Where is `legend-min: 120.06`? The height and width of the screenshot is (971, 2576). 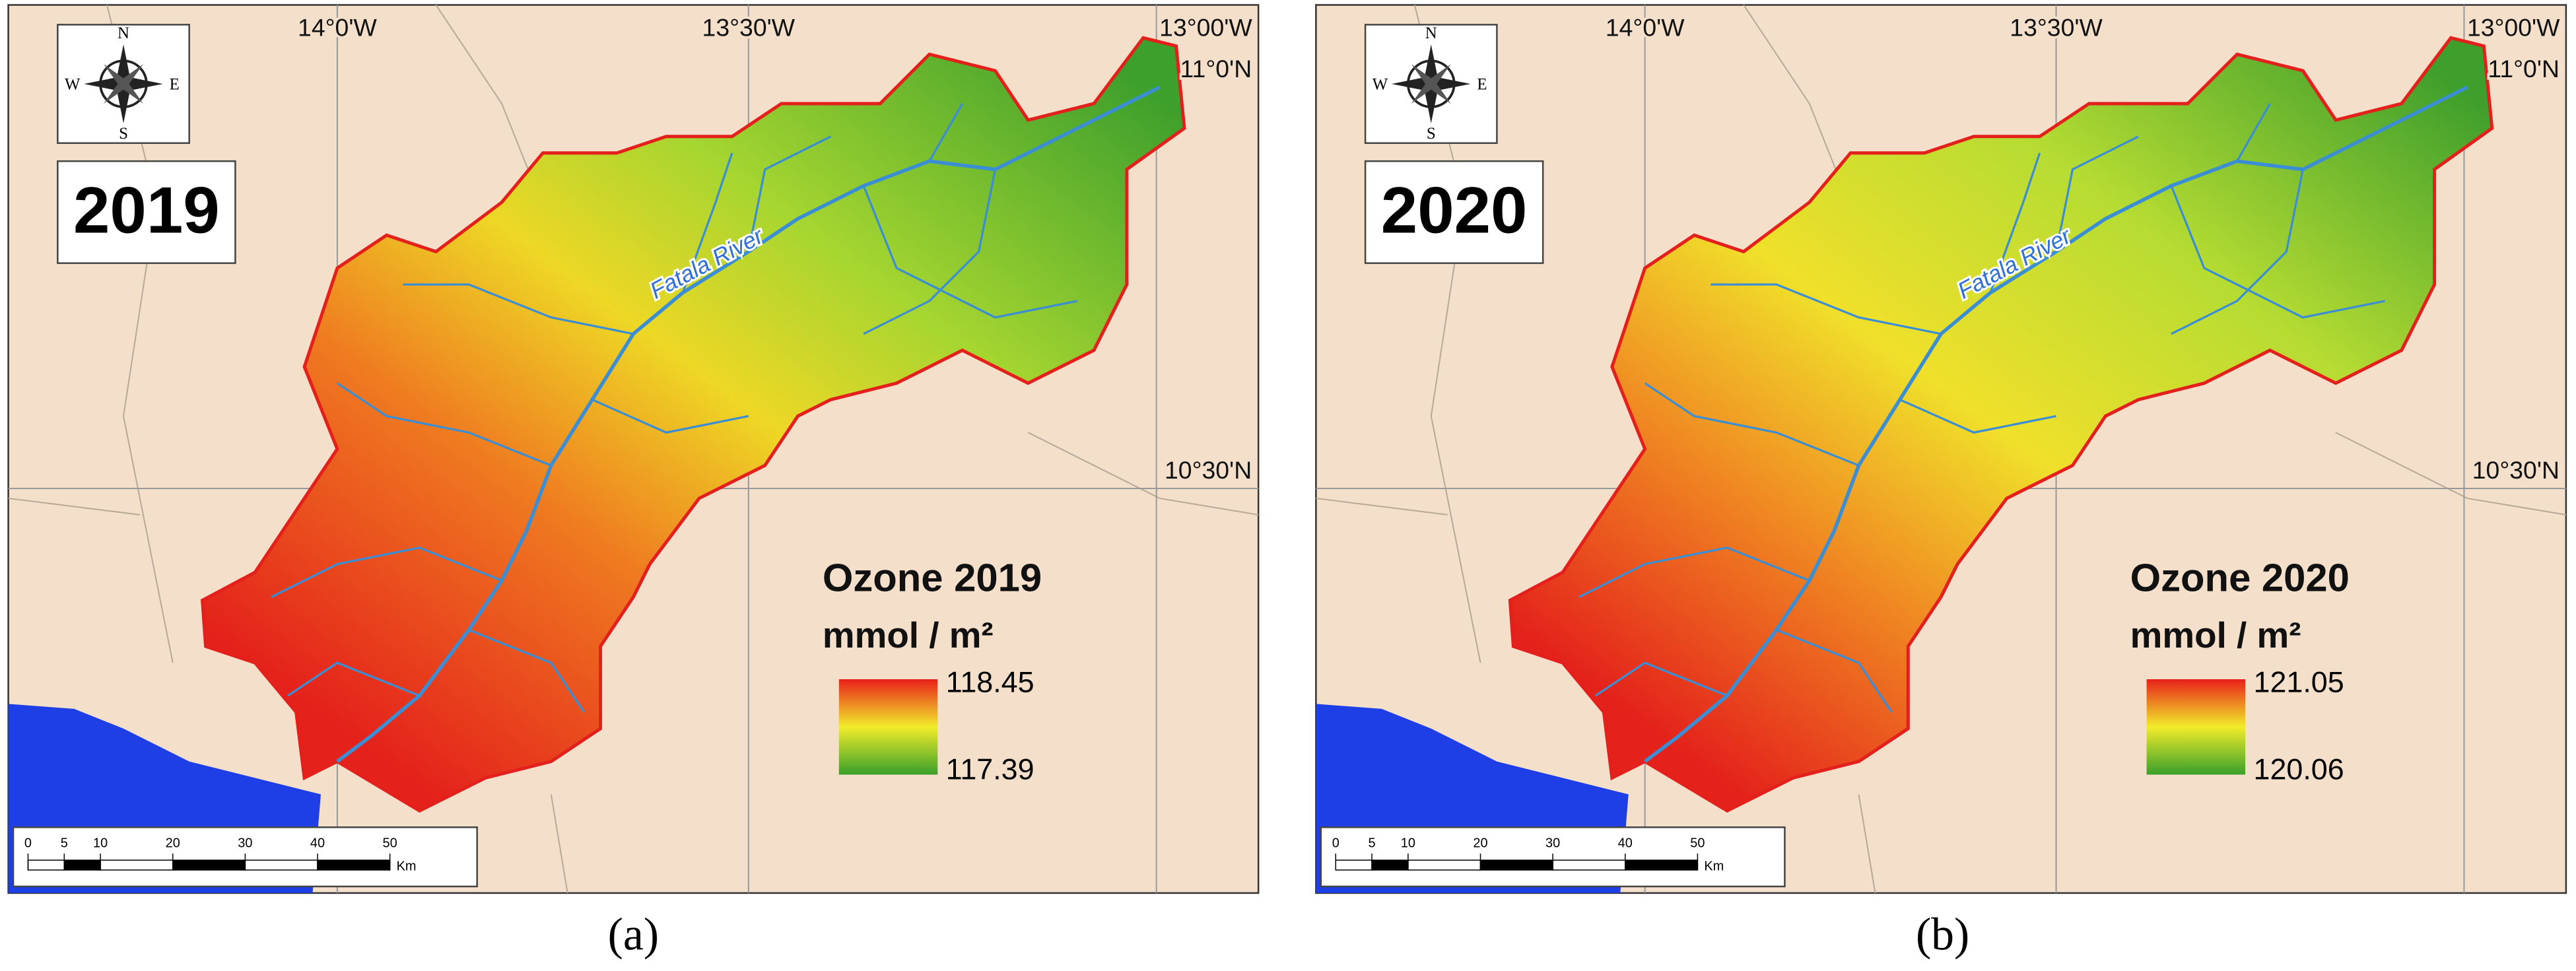
legend-min: 120.06 is located at coordinates (2299, 769).